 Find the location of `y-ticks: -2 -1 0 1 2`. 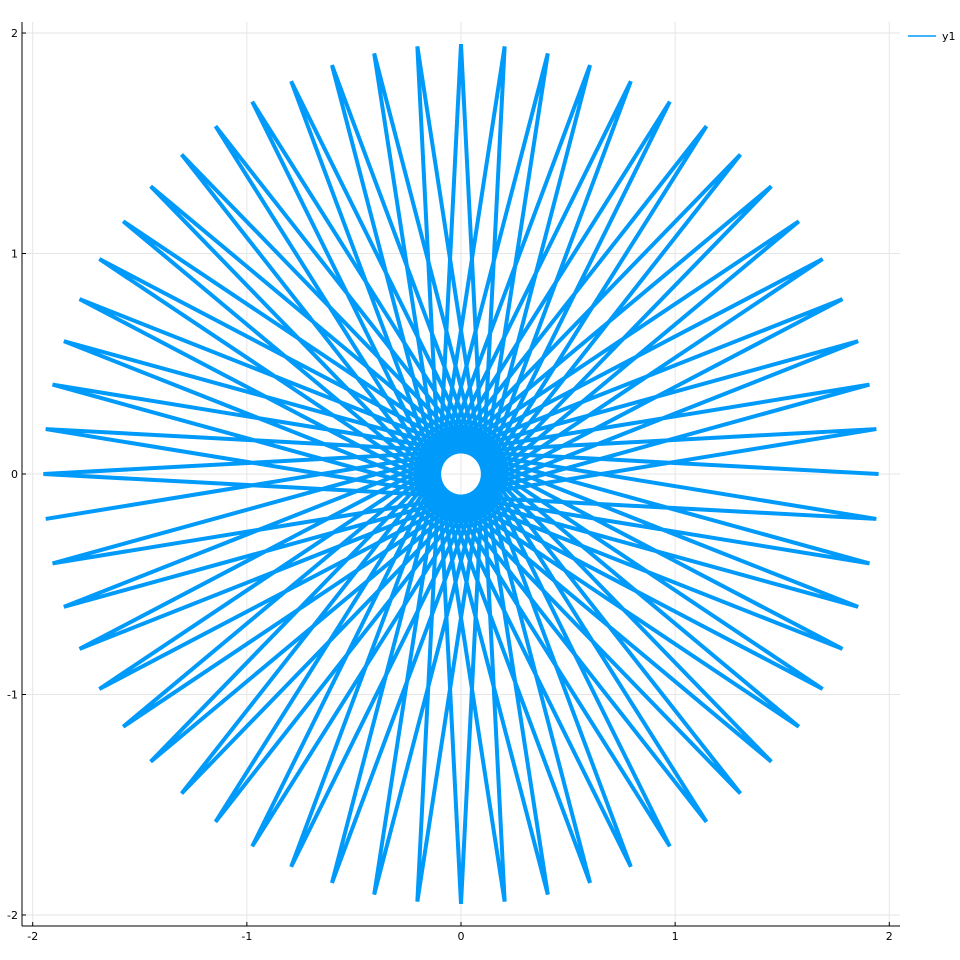

y-ticks: -2 -1 0 1 2 is located at coordinates (16, 474).